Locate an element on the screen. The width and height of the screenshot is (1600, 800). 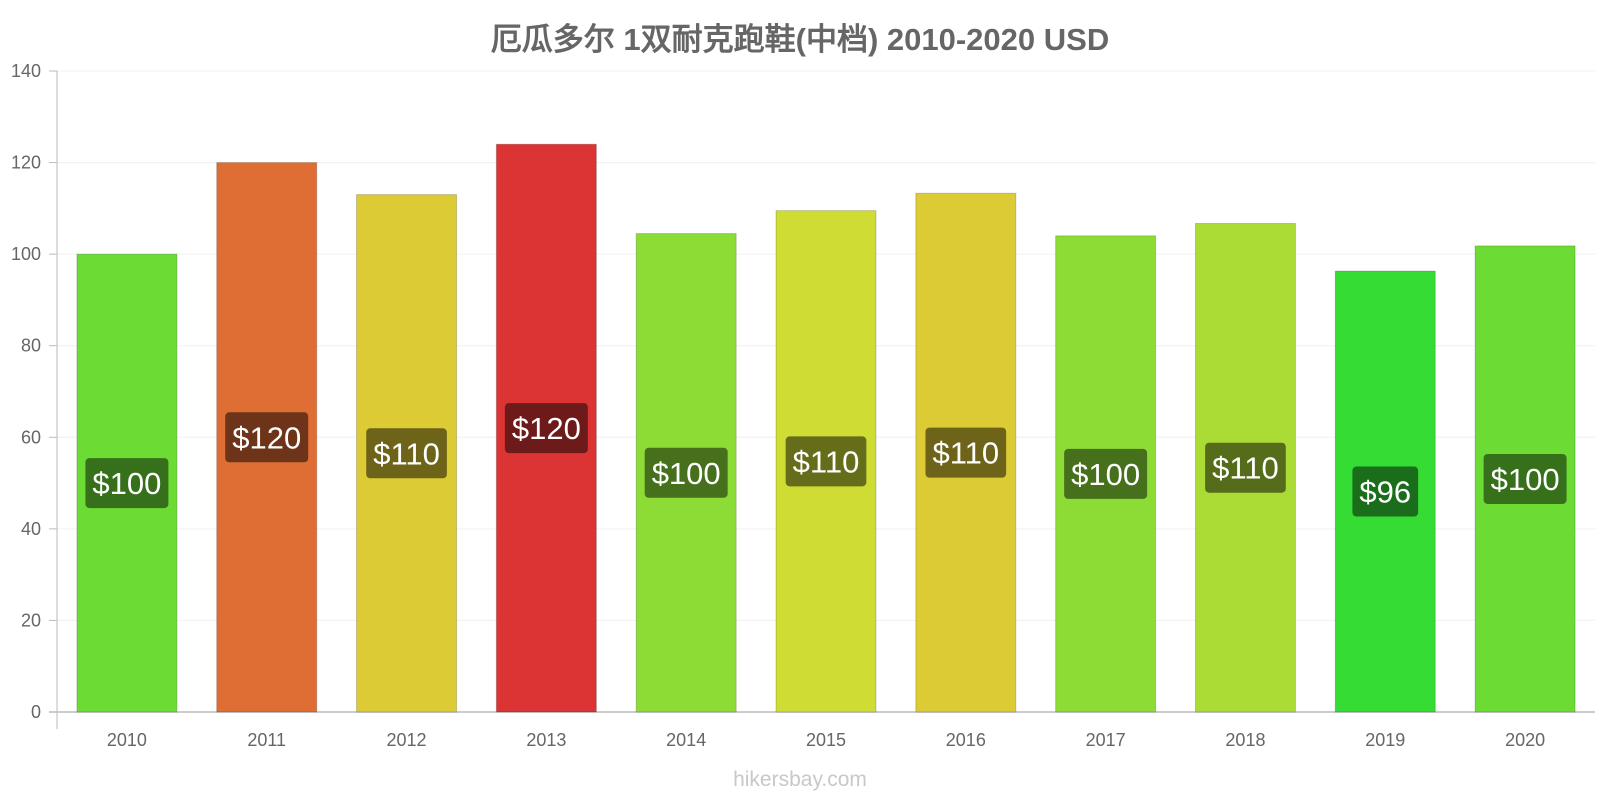
y-tick-label: 40 is located at coordinates (31, 529).